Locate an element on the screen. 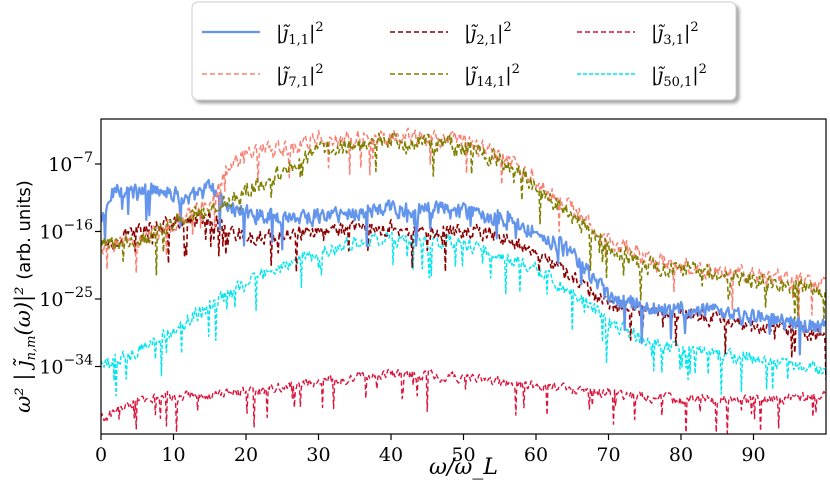 The height and width of the screenshot is (503, 830). legend-label: |j̃3,1|2 is located at coordinates (675, 34).